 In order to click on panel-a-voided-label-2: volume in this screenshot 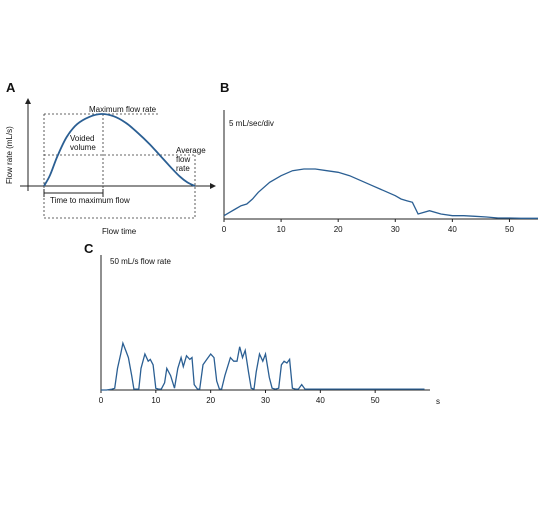, I will do `click(83, 147)`.